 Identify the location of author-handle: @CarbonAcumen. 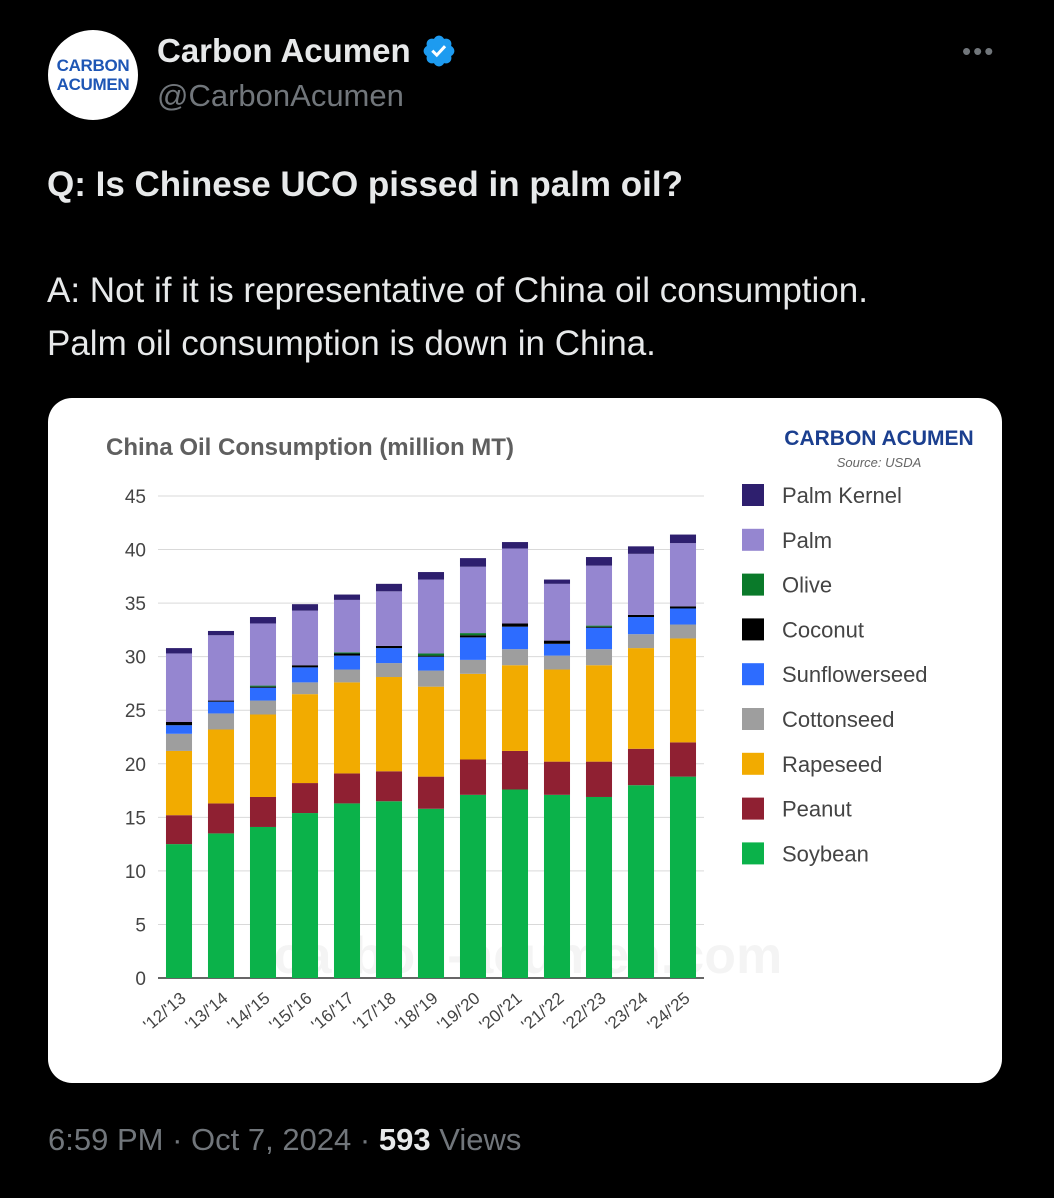
(280, 95).